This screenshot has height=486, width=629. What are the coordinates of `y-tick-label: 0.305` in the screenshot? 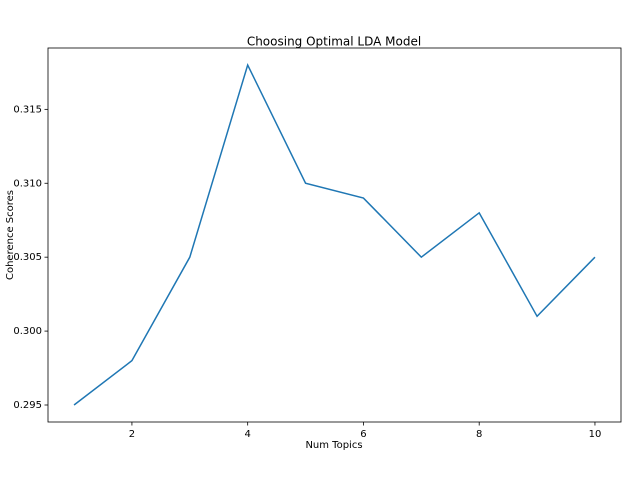 It's located at (27, 257).